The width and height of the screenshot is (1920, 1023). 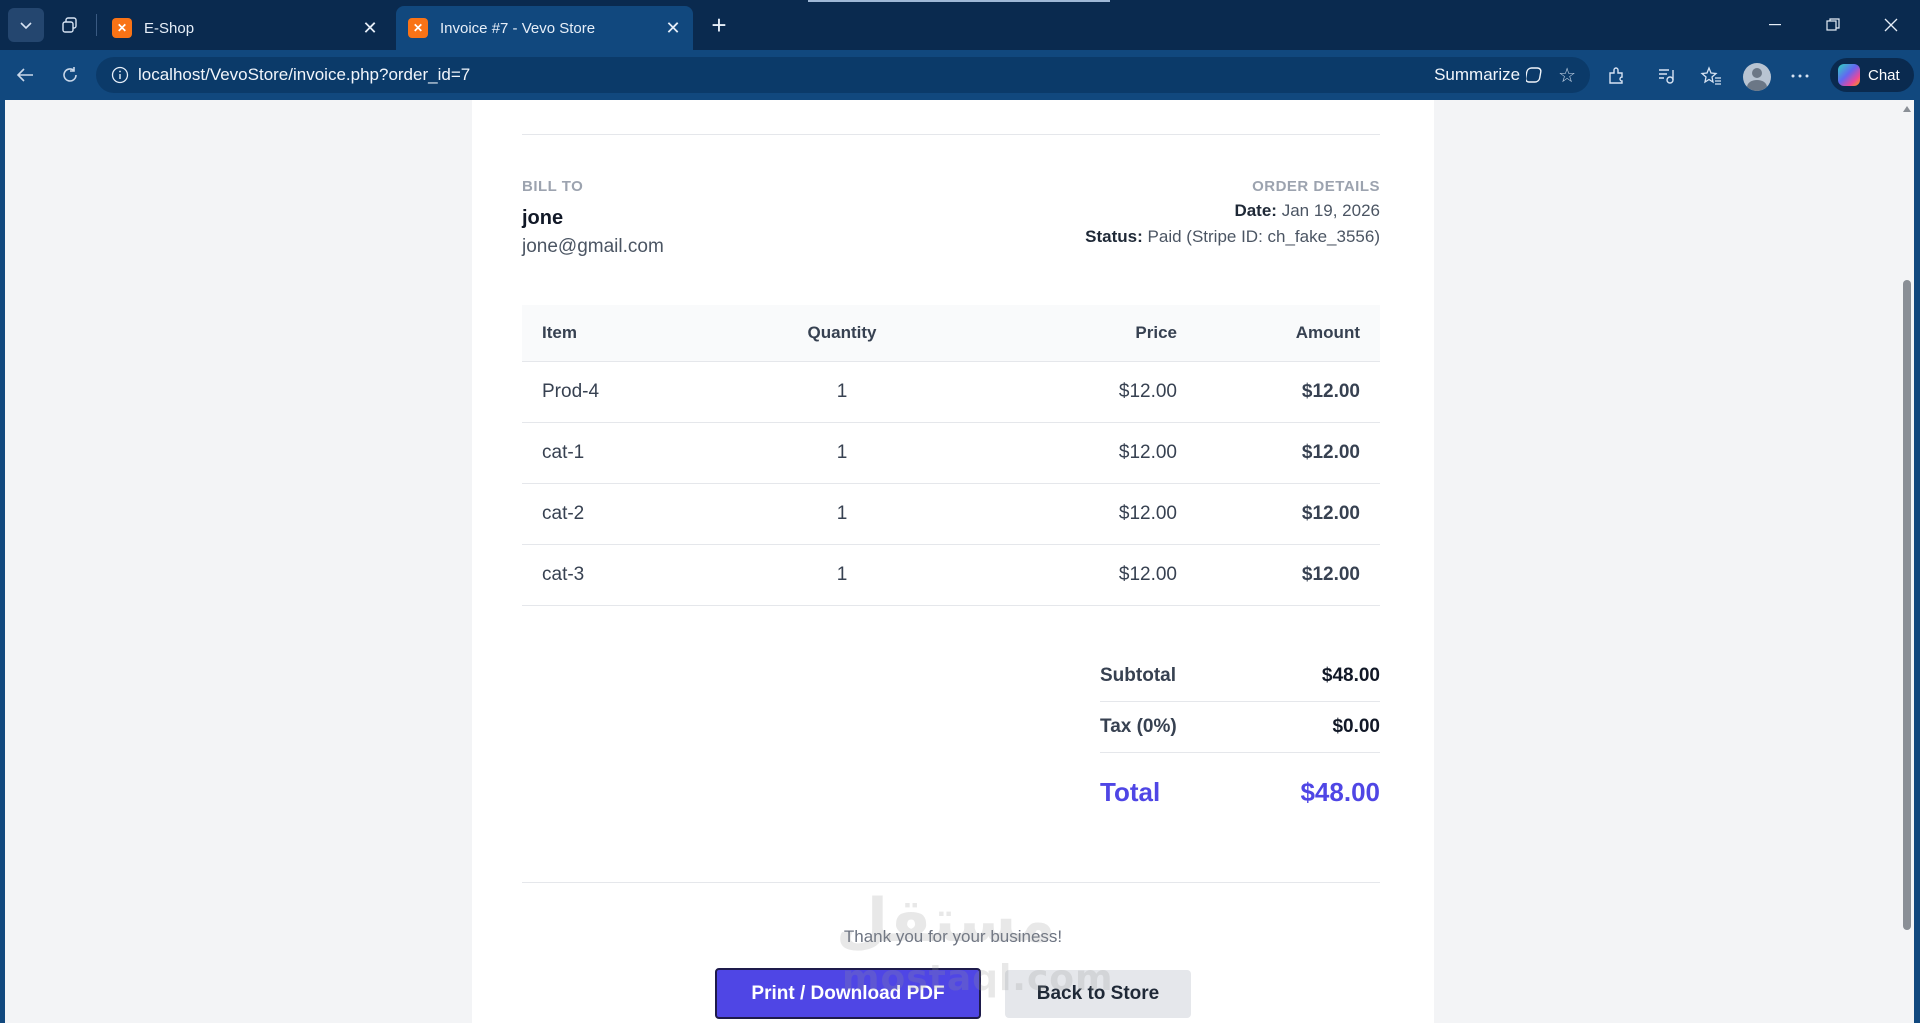 What do you see at coordinates (617, 513) in the screenshot?
I see `item-name: cat-2` at bounding box center [617, 513].